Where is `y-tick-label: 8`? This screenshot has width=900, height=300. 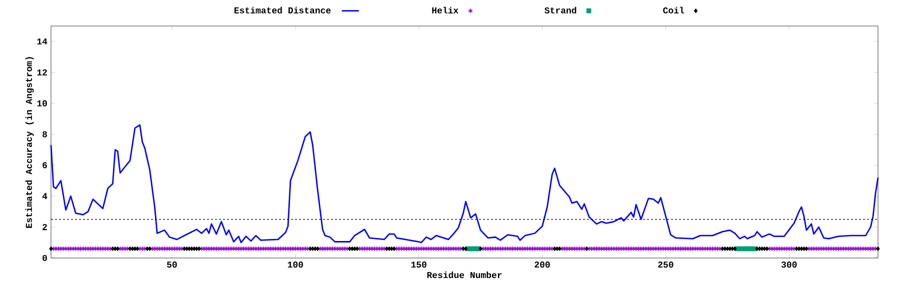
y-tick-label: 8 is located at coordinates (44, 134).